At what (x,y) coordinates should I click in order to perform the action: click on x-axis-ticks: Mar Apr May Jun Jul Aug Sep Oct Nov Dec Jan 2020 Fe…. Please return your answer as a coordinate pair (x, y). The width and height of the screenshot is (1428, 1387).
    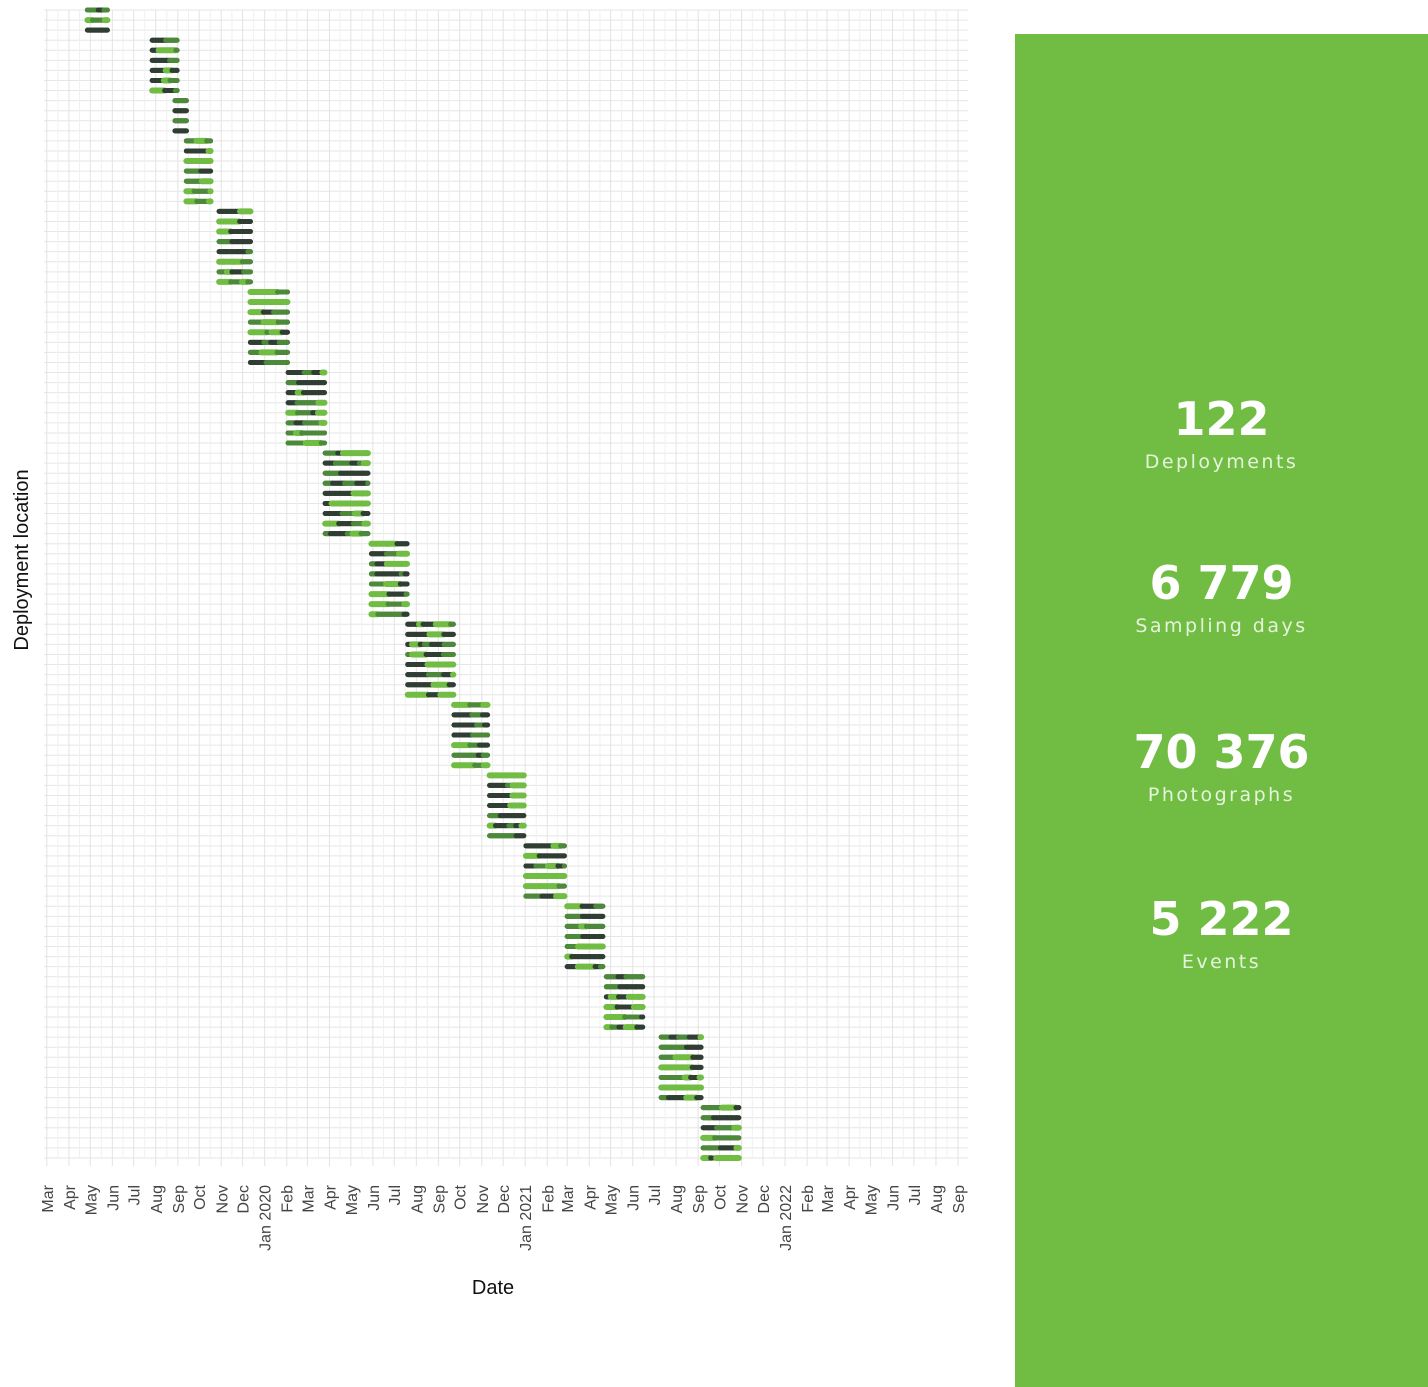
    Looking at the image, I should click on (504, 1217).